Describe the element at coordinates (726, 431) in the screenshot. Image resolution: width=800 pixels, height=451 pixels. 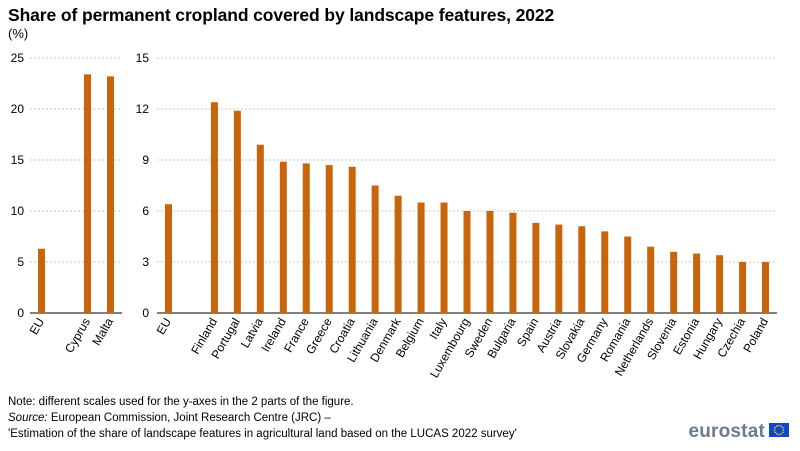
I see `logo-text: eurostat` at that location.